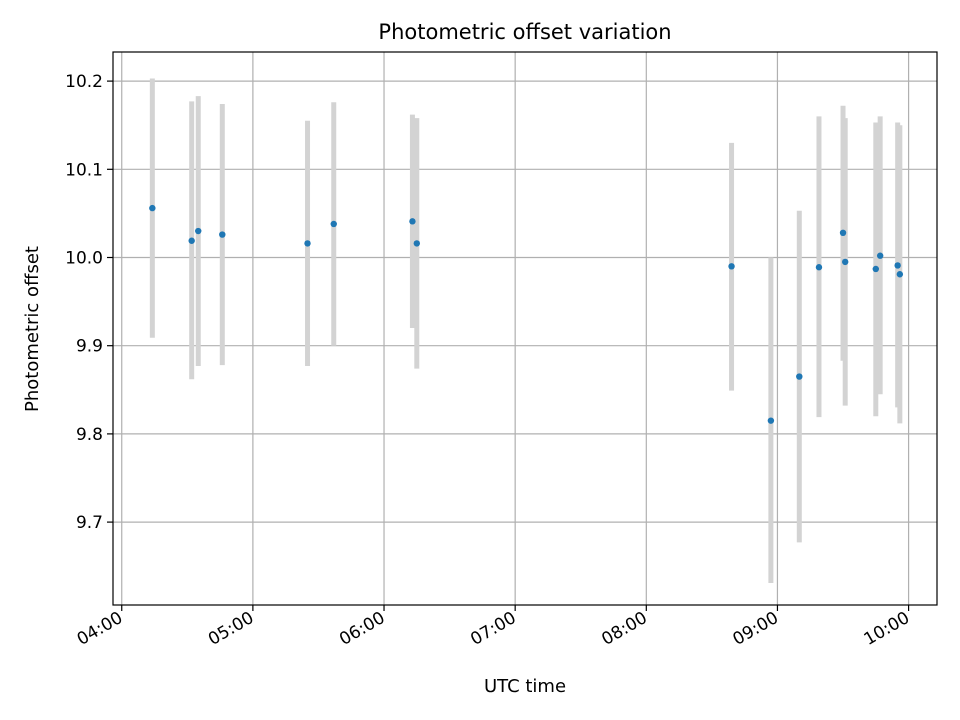  What do you see at coordinates (89, 347) in the screenshot?
I see `y-tick-label: 9.9` at bounding box center [89, 347].